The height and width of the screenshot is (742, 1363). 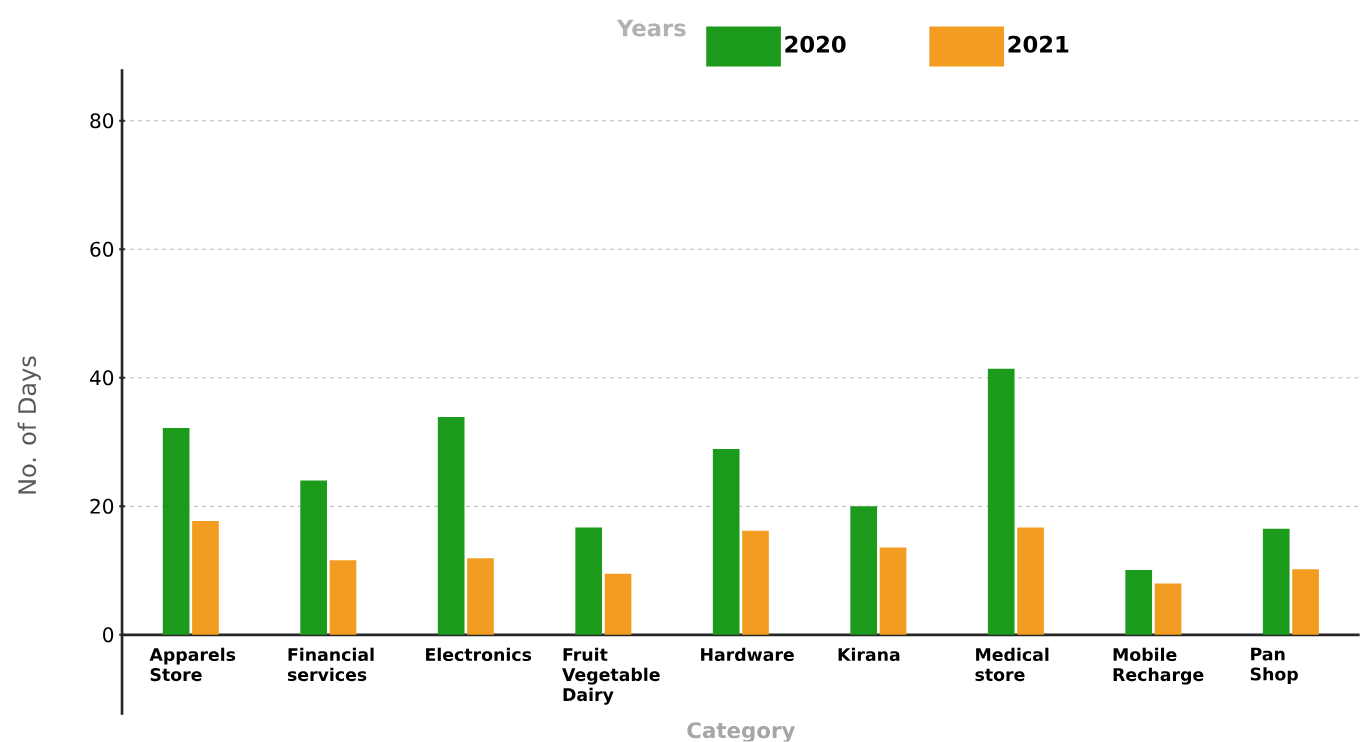 I want to click on y-axis-title: No. of Days, so click(x=29, y=425).